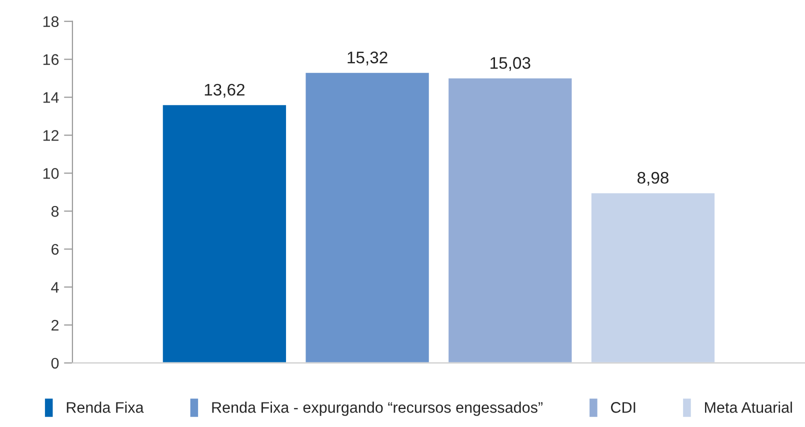 This screenshot has width=805, height=427. I want to click on y-tick-label: 16, so click(51, 59).